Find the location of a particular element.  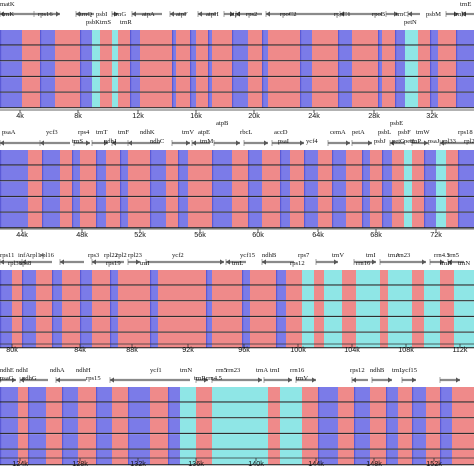

gene-label: trnM is located at coordinates (206, 141).